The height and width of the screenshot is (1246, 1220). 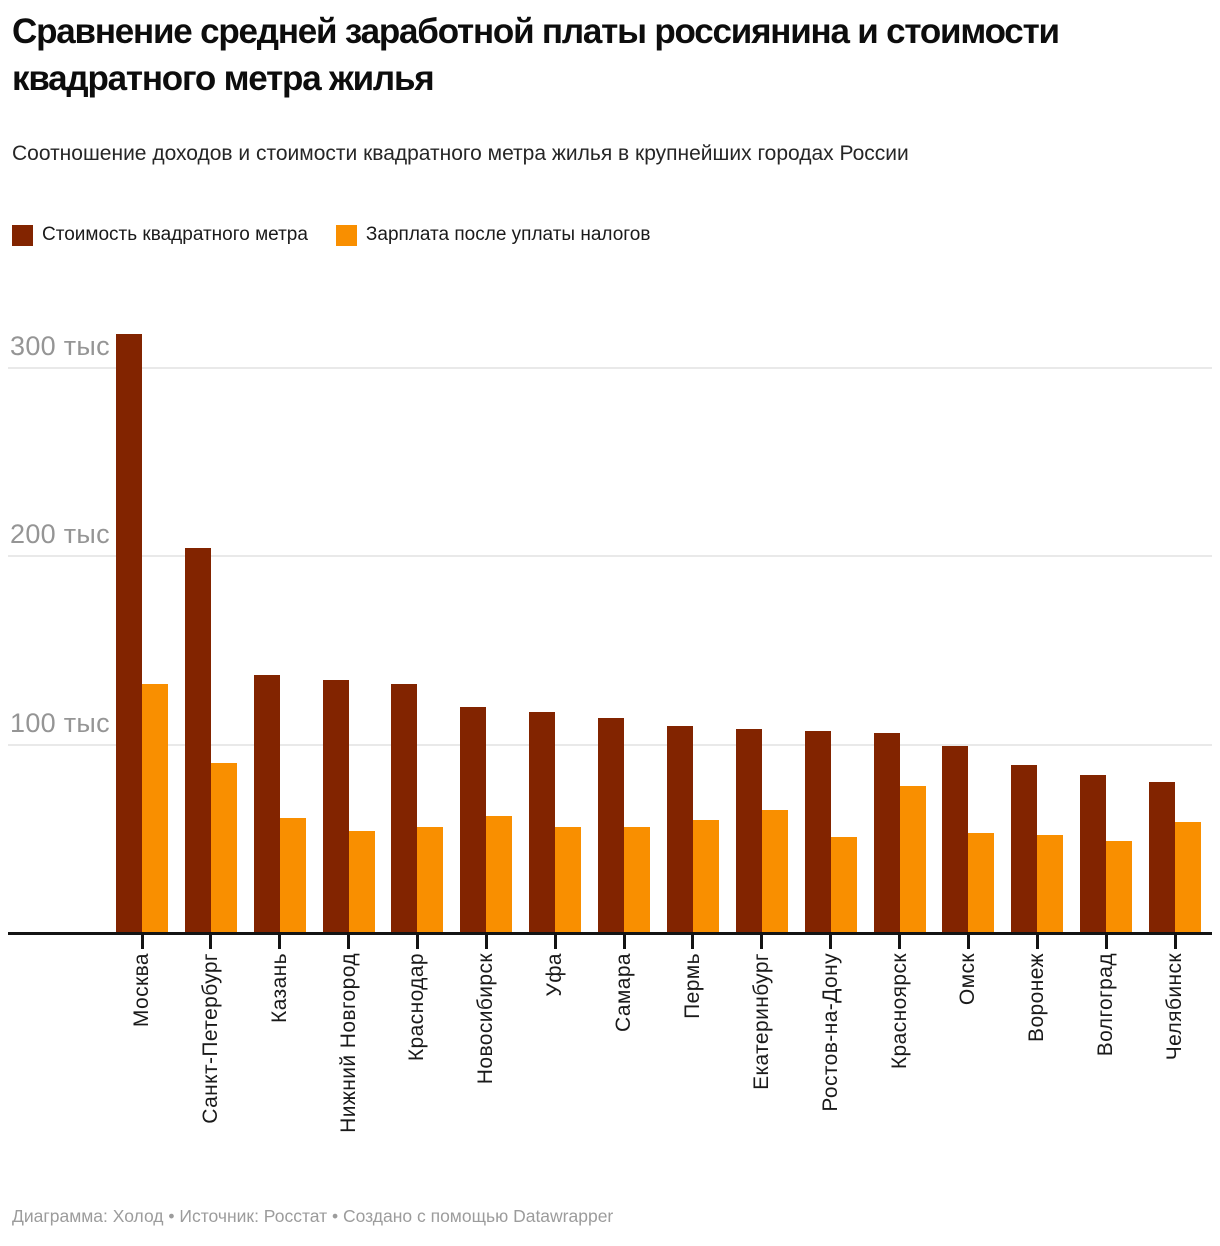 What do you see at coordinates (899, 1011) in the screenshot?
I see `x-axis-label-11: Красноярск` at bounding box center [899, 1011].